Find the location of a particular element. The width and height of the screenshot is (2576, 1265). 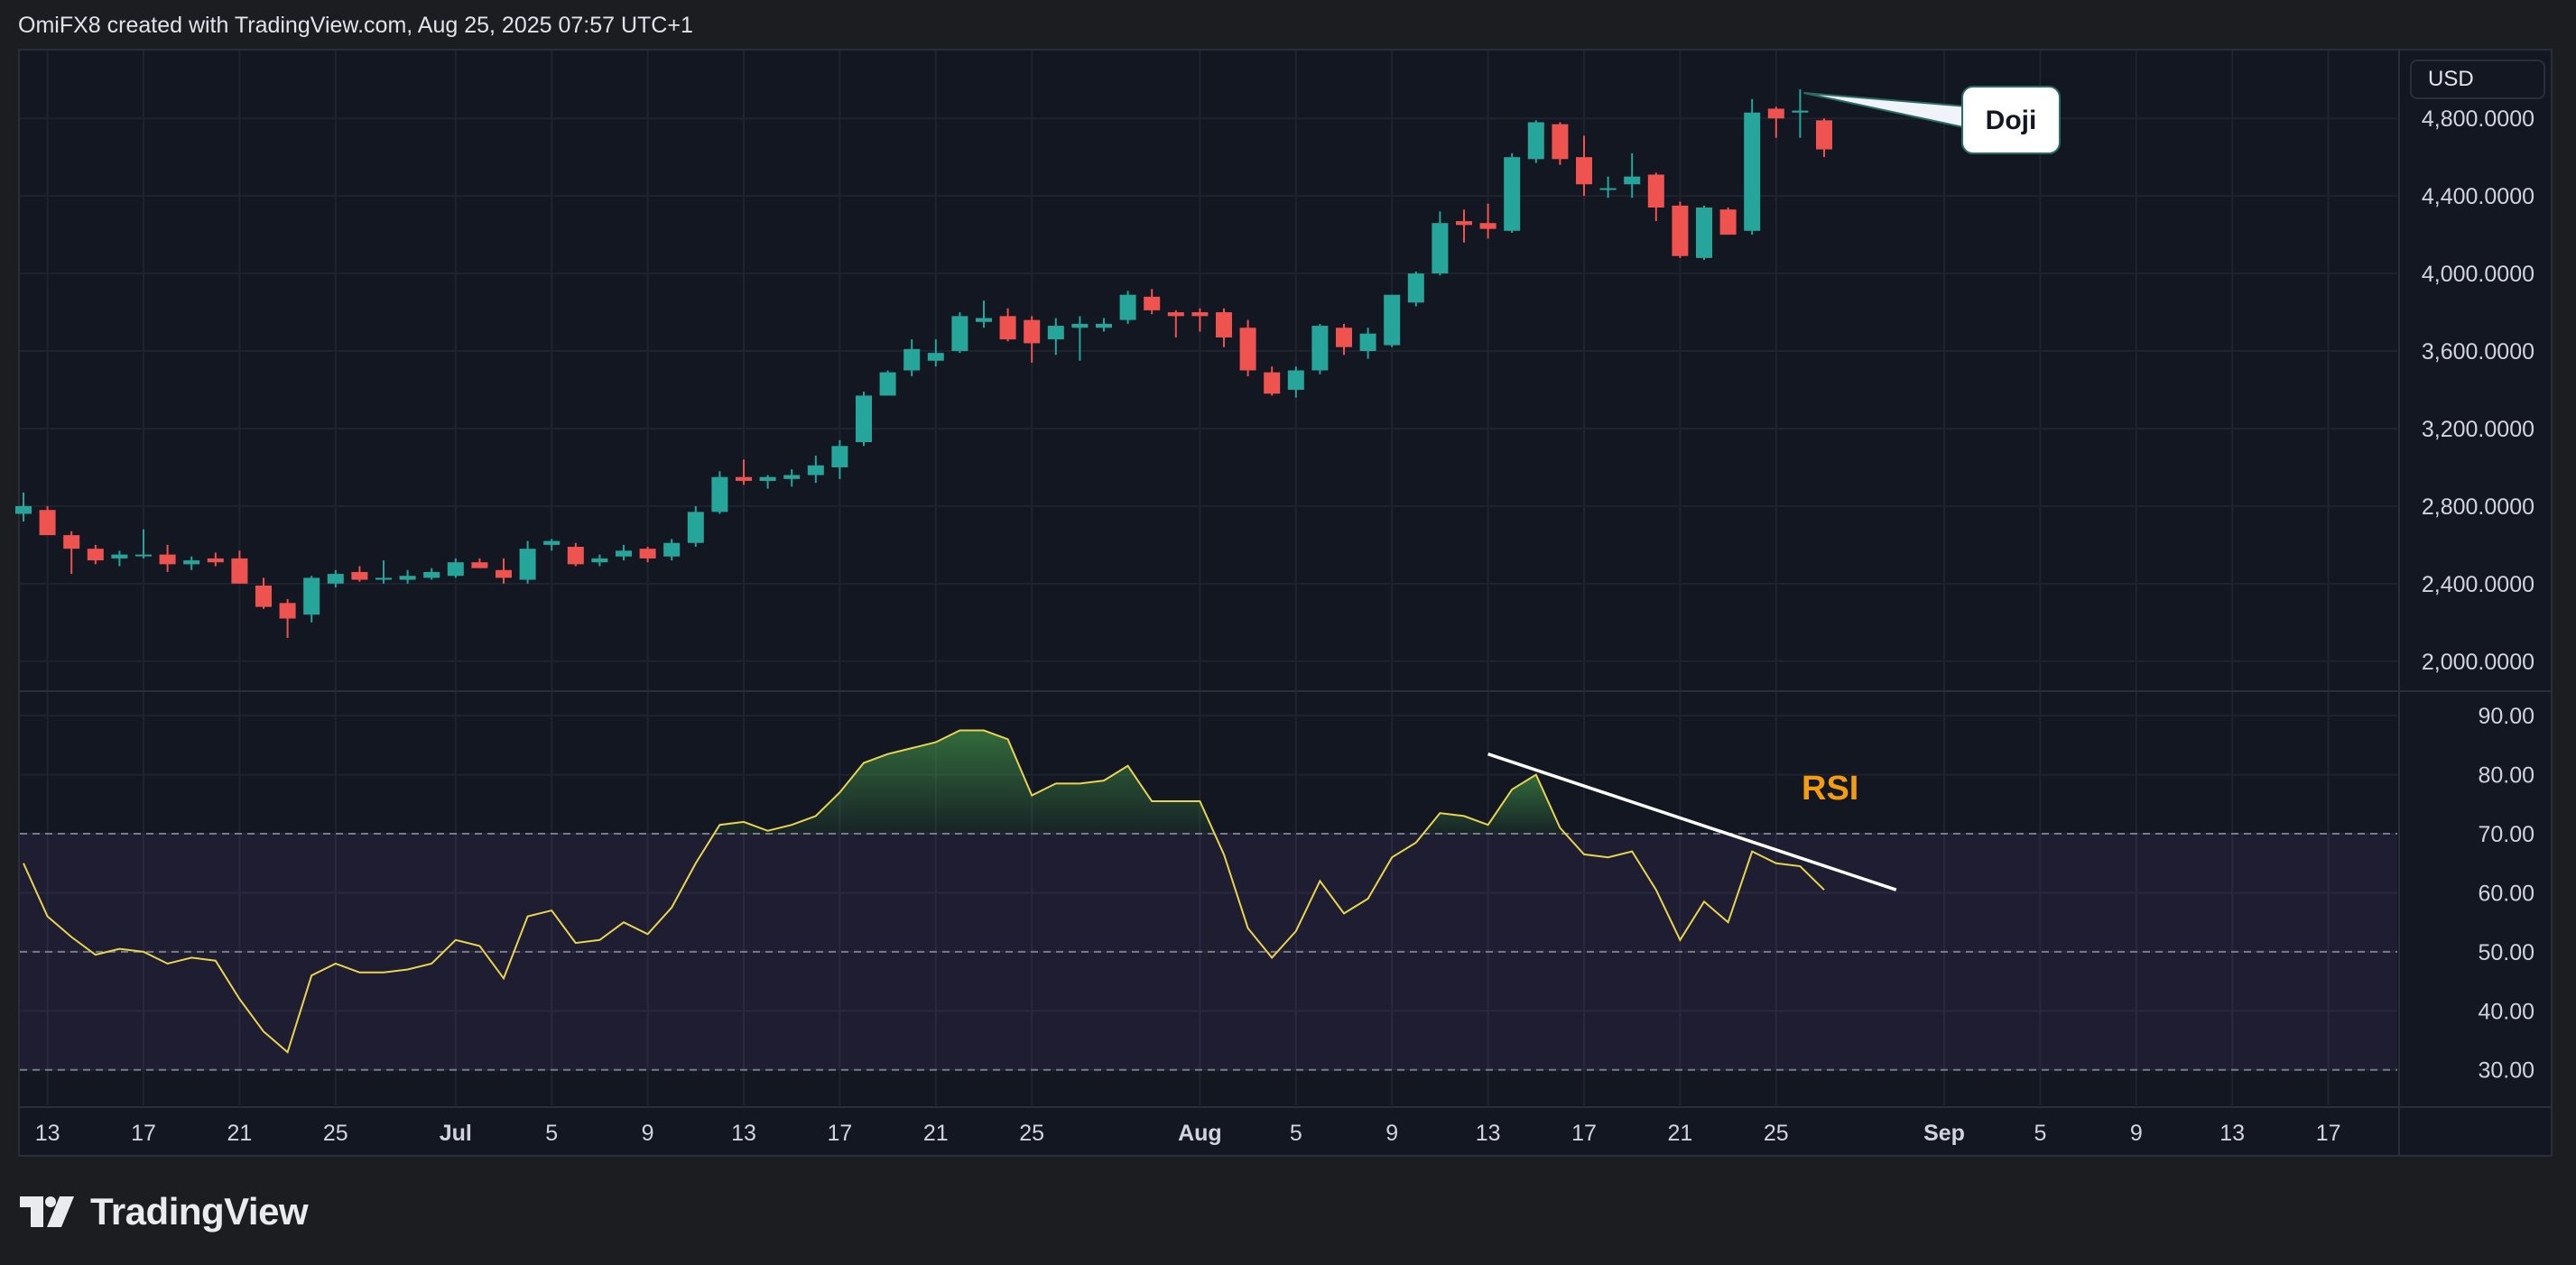

price-axis-tick: 4,000.0000 is located at coordinates (2478, 274).